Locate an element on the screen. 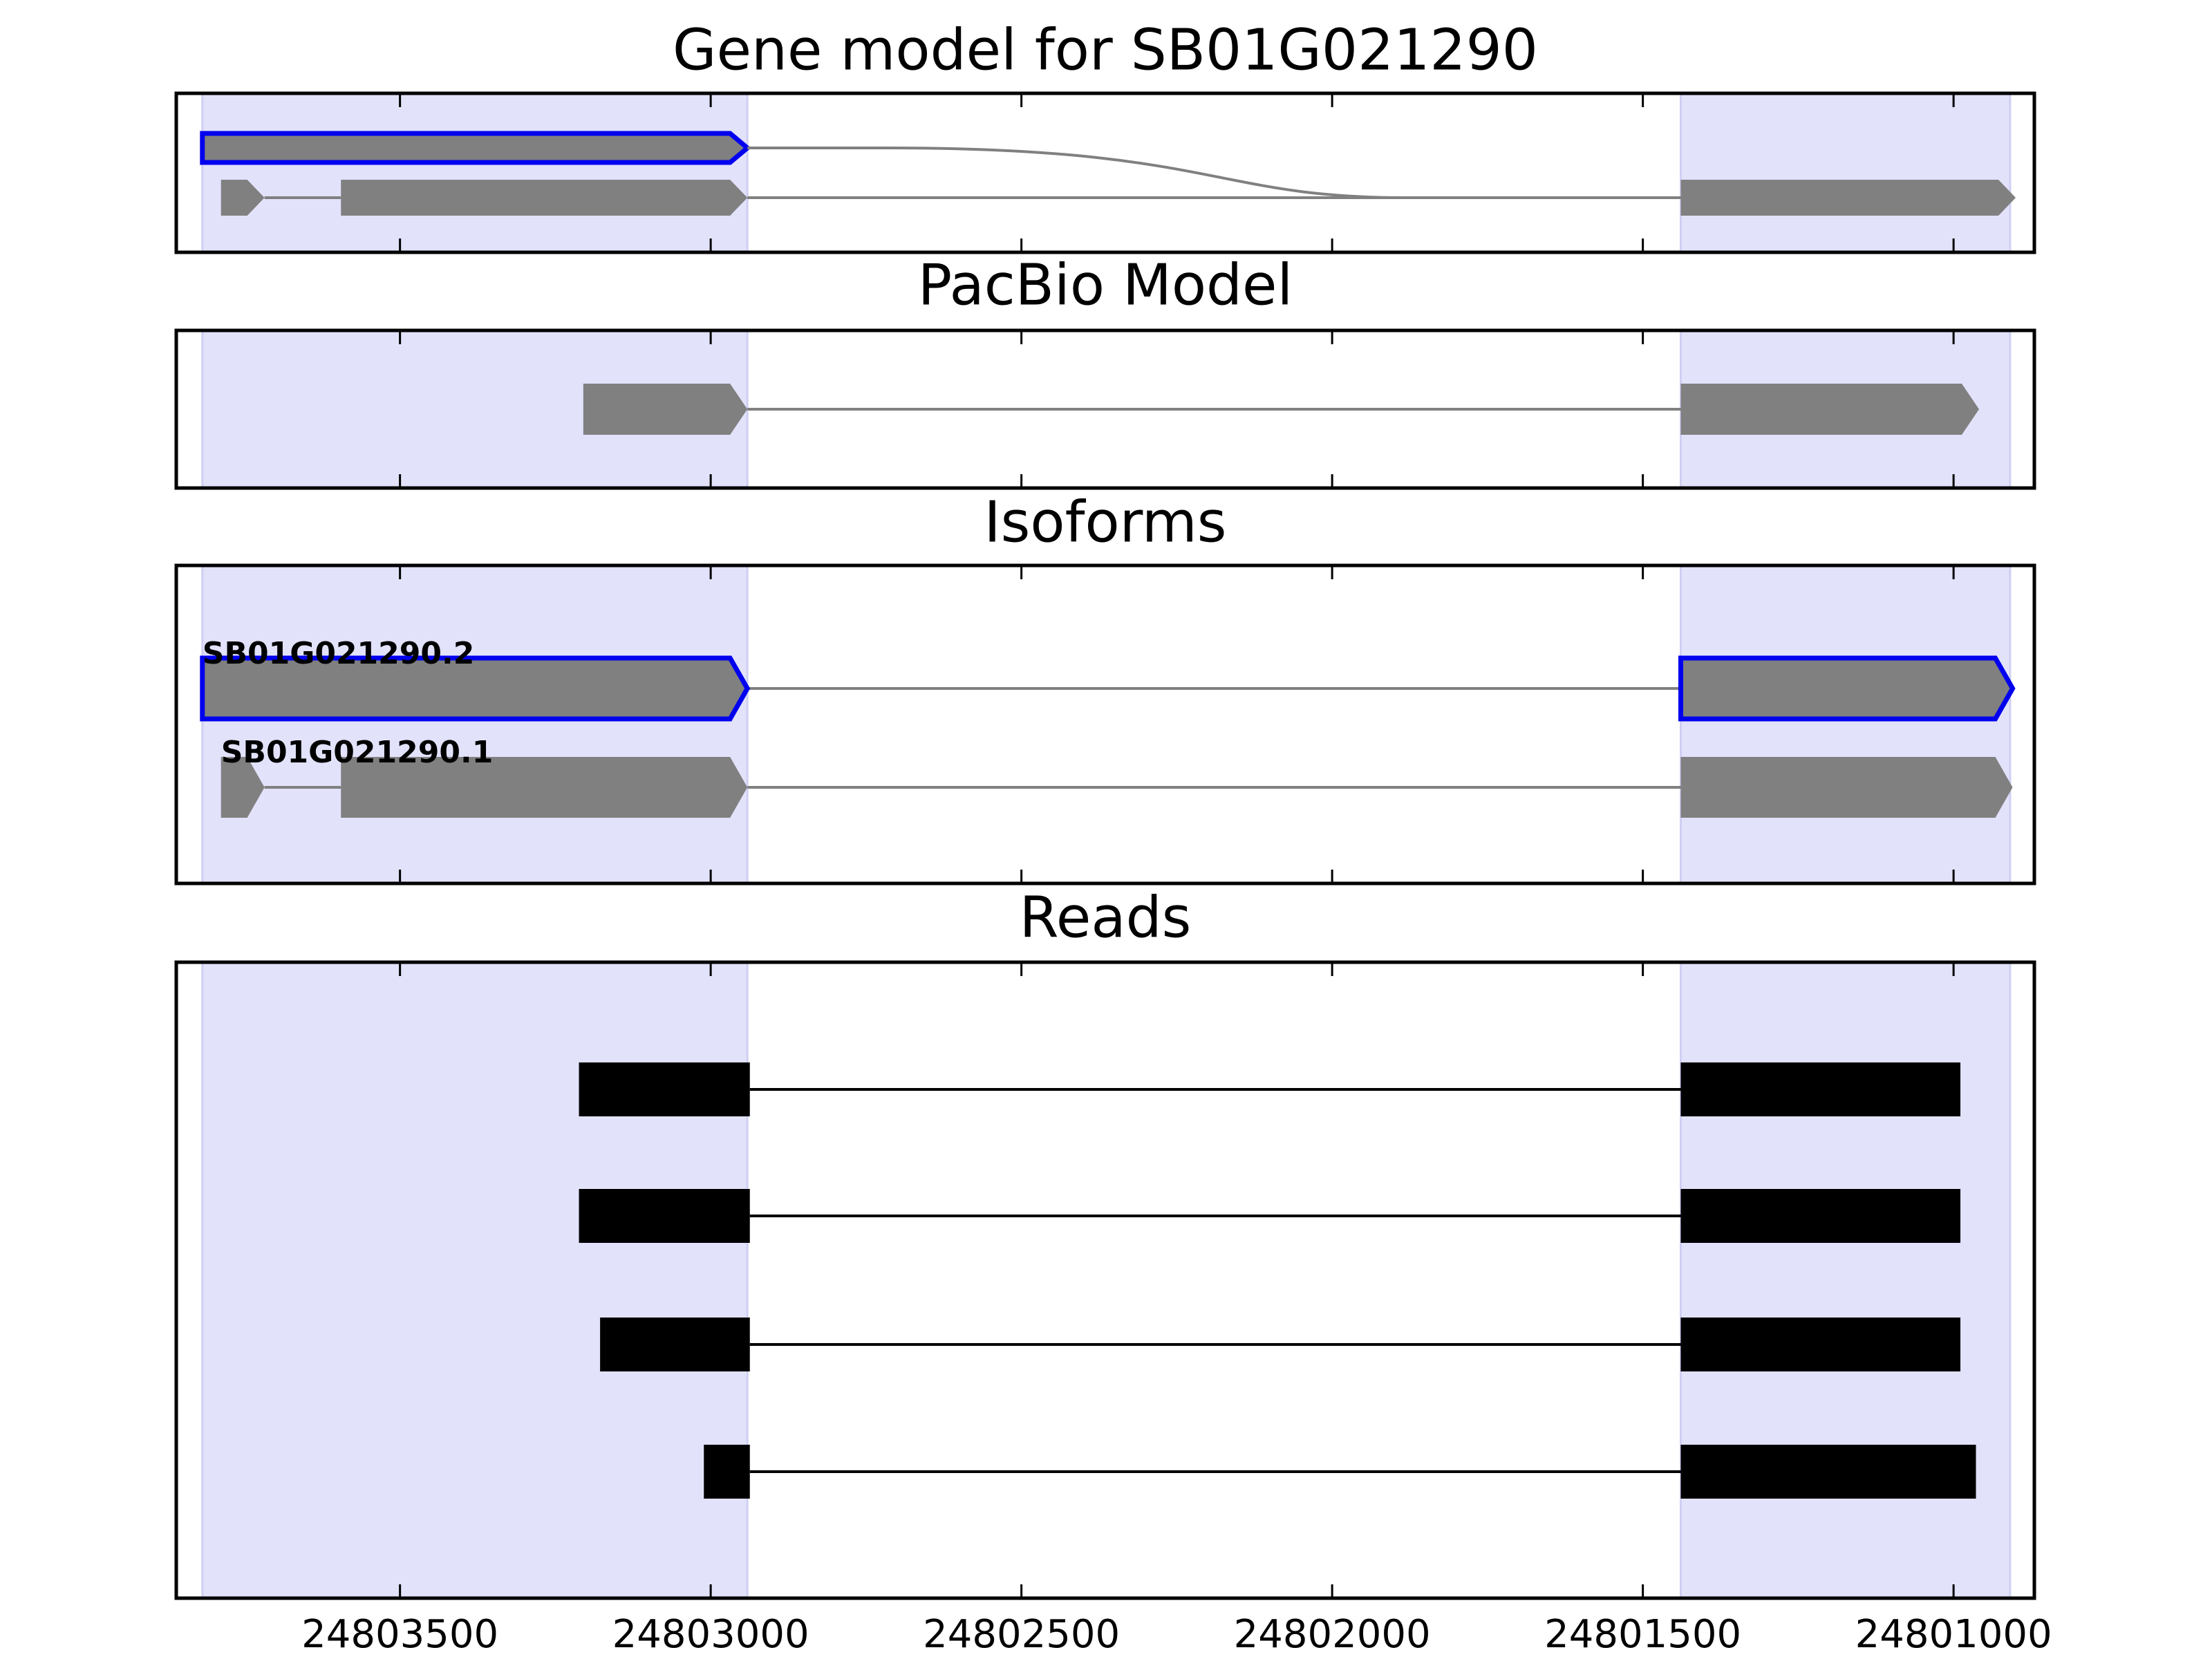 This screenshot has height=1659, width=2212. x-tick-label: 24803000 is located at coordinates (711, 1634).